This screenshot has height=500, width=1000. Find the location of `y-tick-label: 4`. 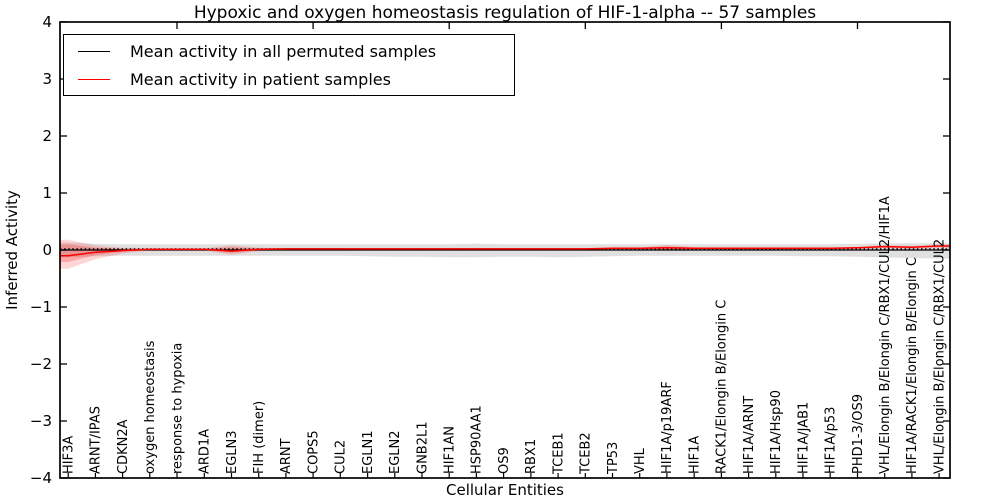

y-tick-label: 4 is located at coordinates (47, 22).